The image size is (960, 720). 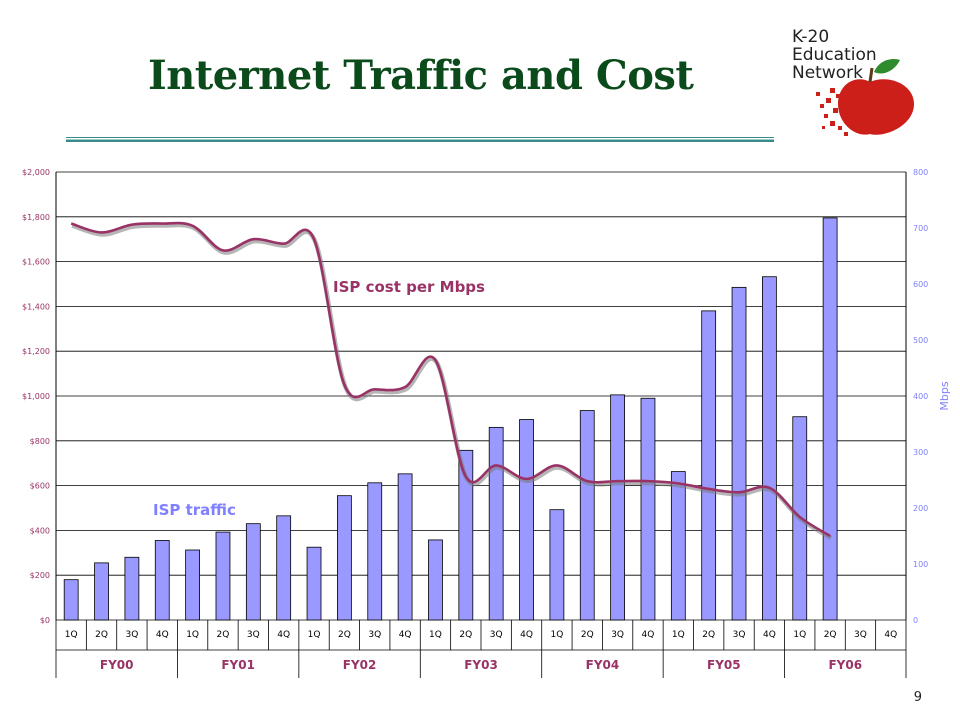 I want to click on left-tick-label: $200, so click(x=40, y=575).